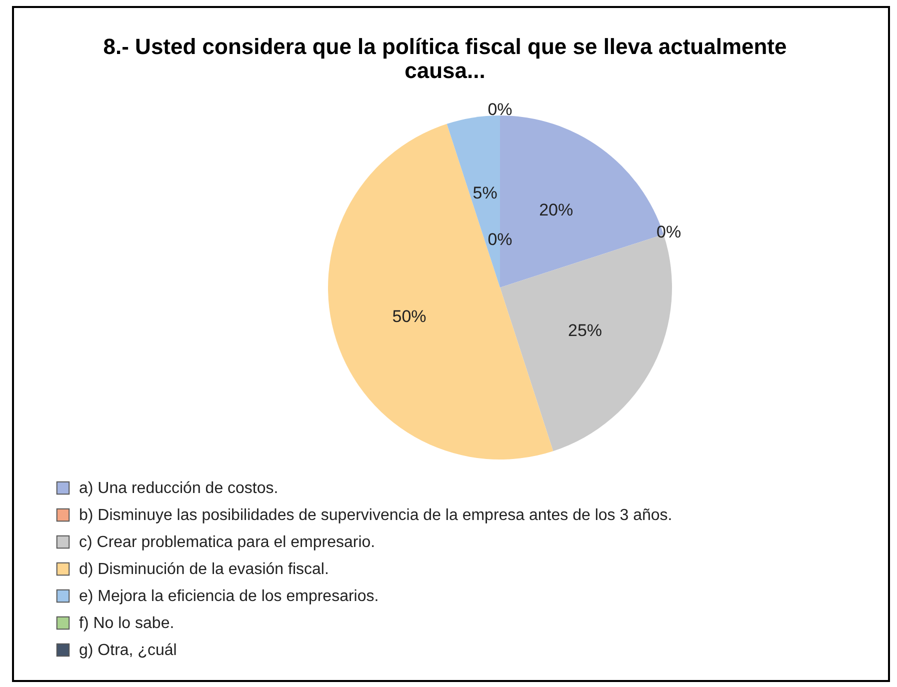 This screenshot has height=687, width=897. I want to click on data-label: 25%, so click(585, 330).